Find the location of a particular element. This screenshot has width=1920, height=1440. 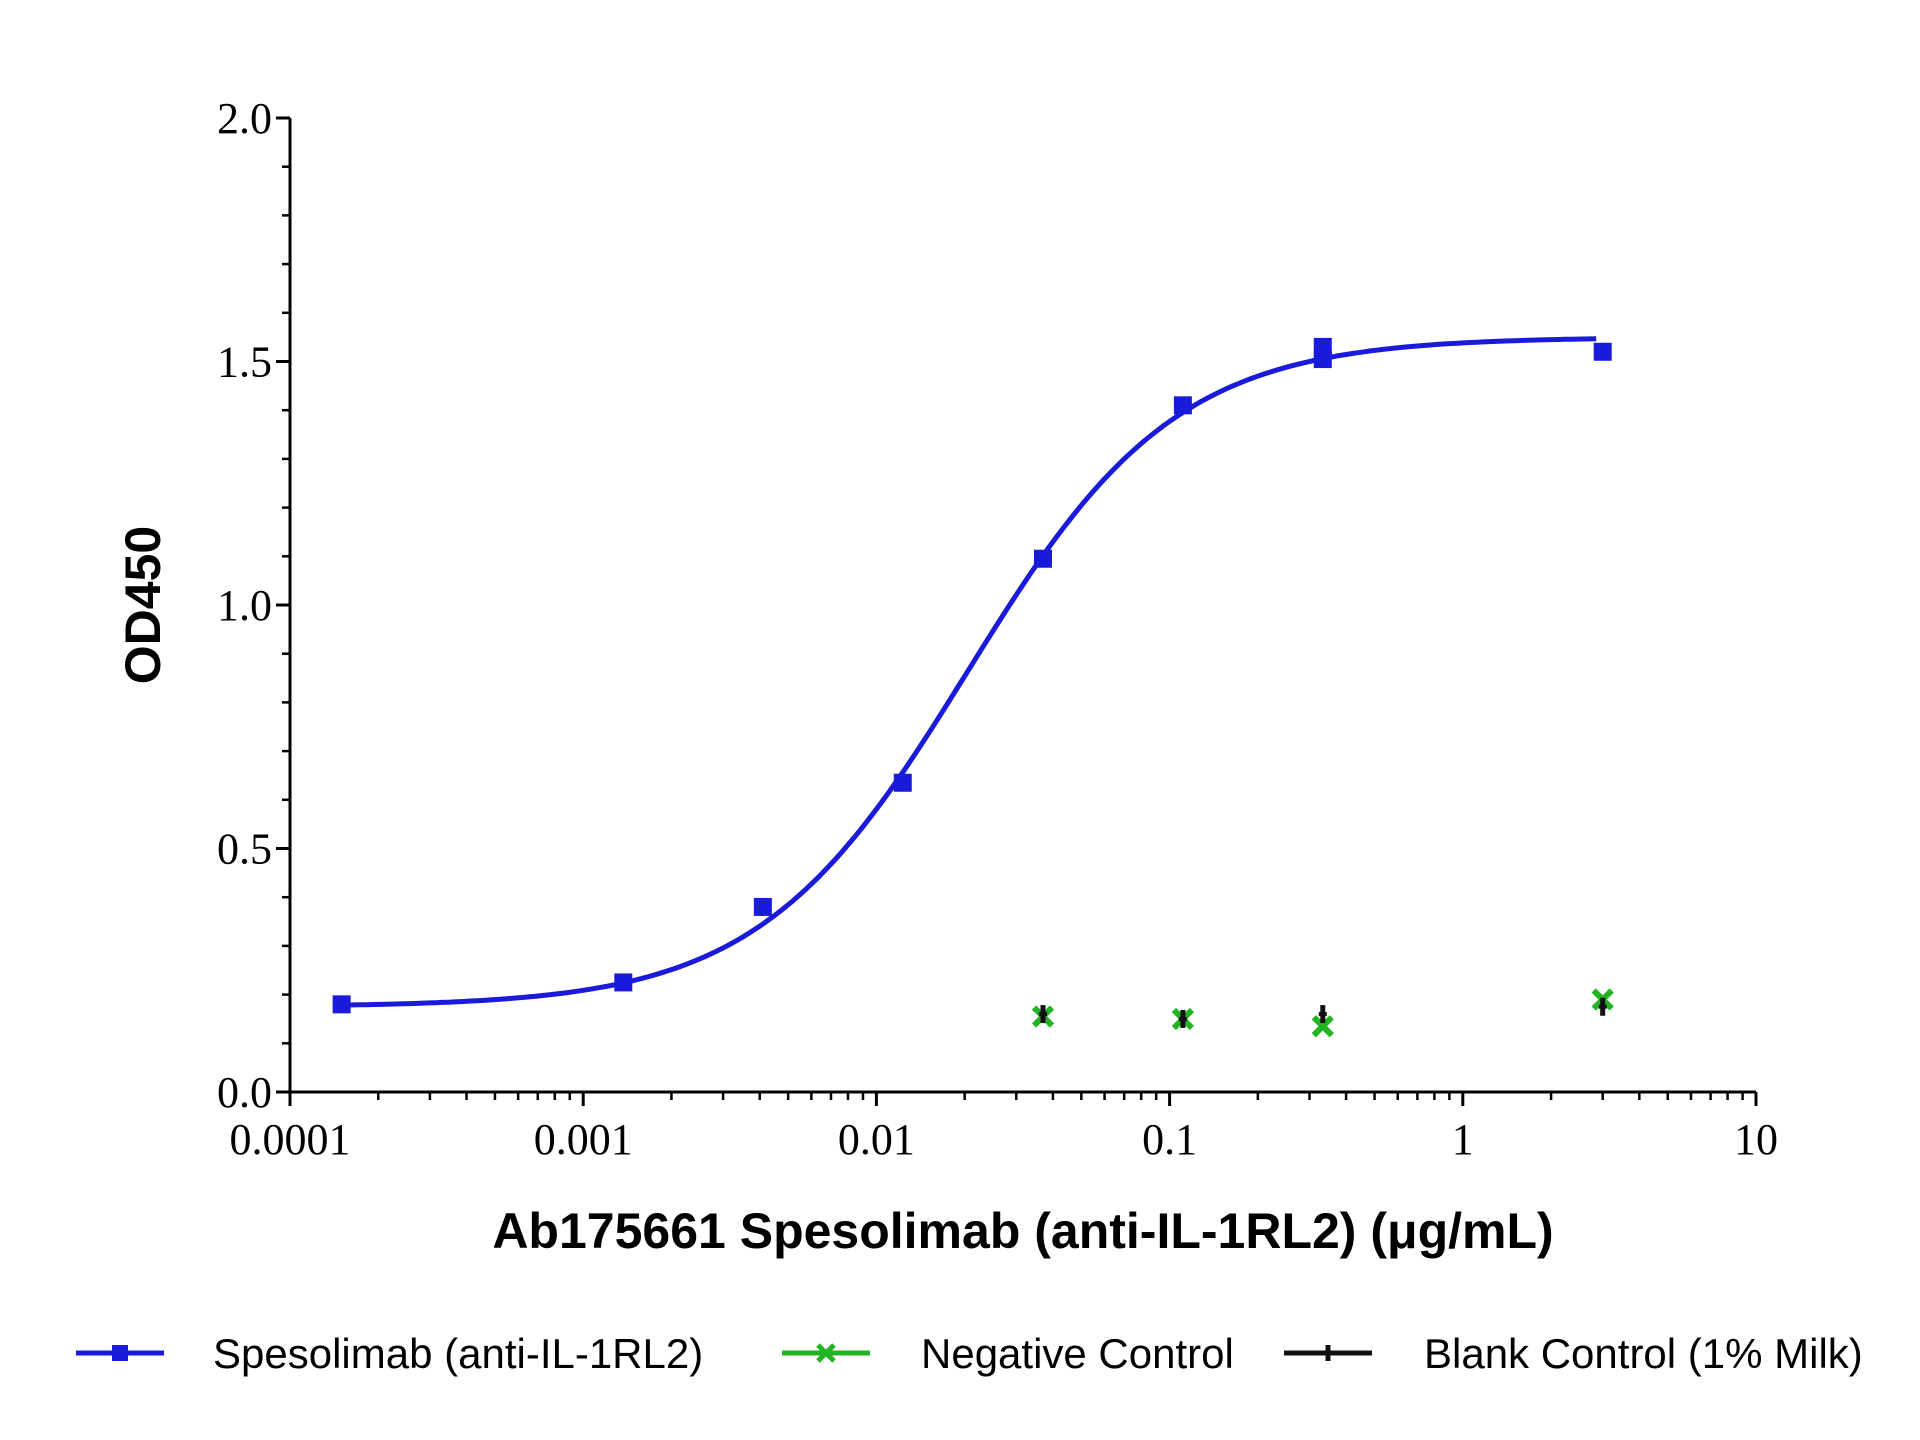

x-tick-label: 0.01 is located at coordinates (876, 1139).